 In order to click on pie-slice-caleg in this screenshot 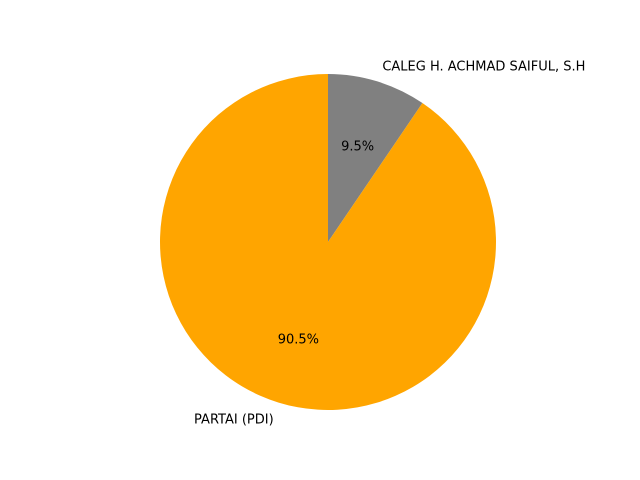, I will do `click(375, 158)`.